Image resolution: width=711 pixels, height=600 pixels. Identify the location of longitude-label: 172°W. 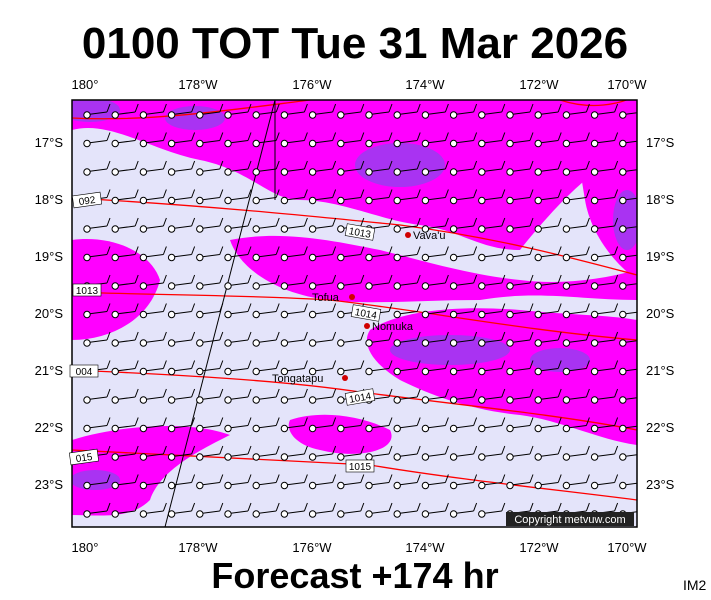
(539, 84).